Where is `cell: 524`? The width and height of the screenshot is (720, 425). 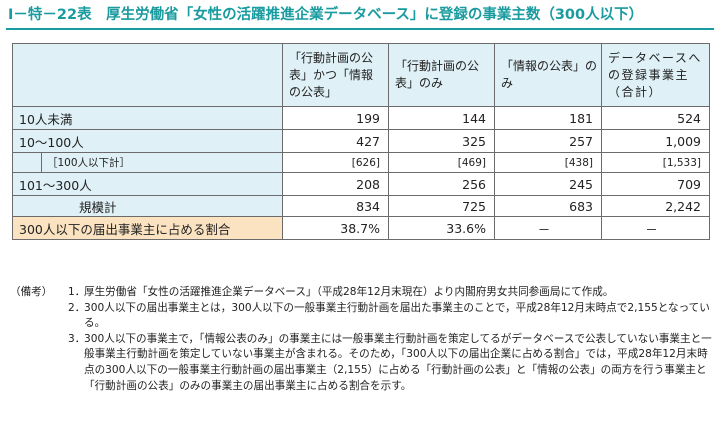
cell: 524 is located at coordinates (655, 118).